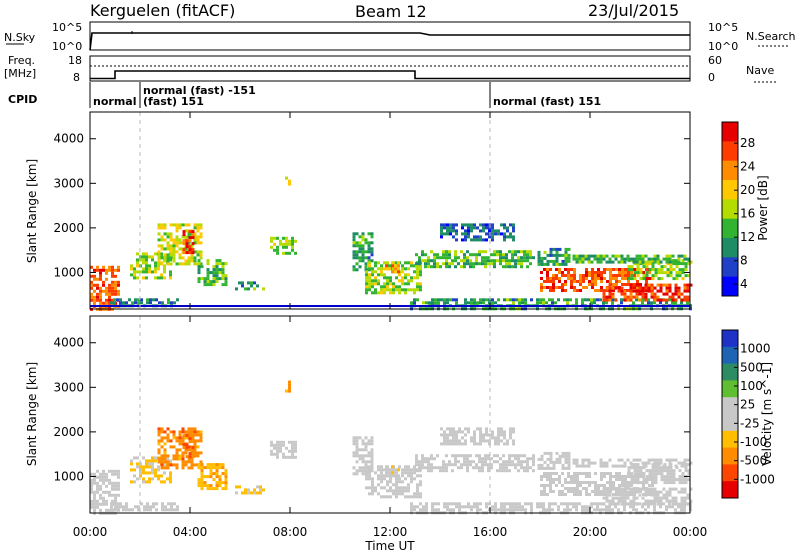 This screenshot has height=554, width=800. Describe the element at coordinates (590, 532) in the screenshot. I see `x-tick-label: 20:00` at that location.